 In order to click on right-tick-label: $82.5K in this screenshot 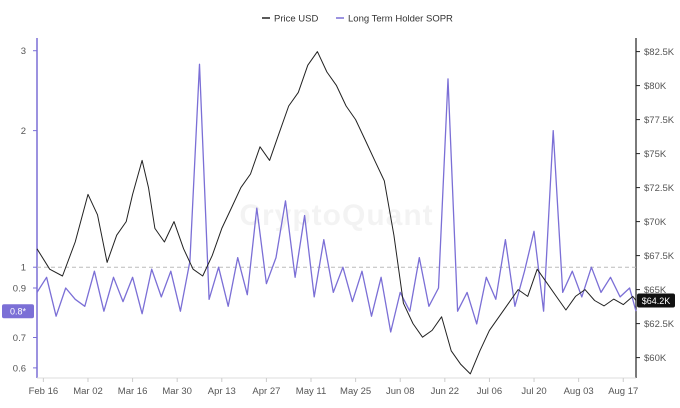, I will do `click(659, 52)`.